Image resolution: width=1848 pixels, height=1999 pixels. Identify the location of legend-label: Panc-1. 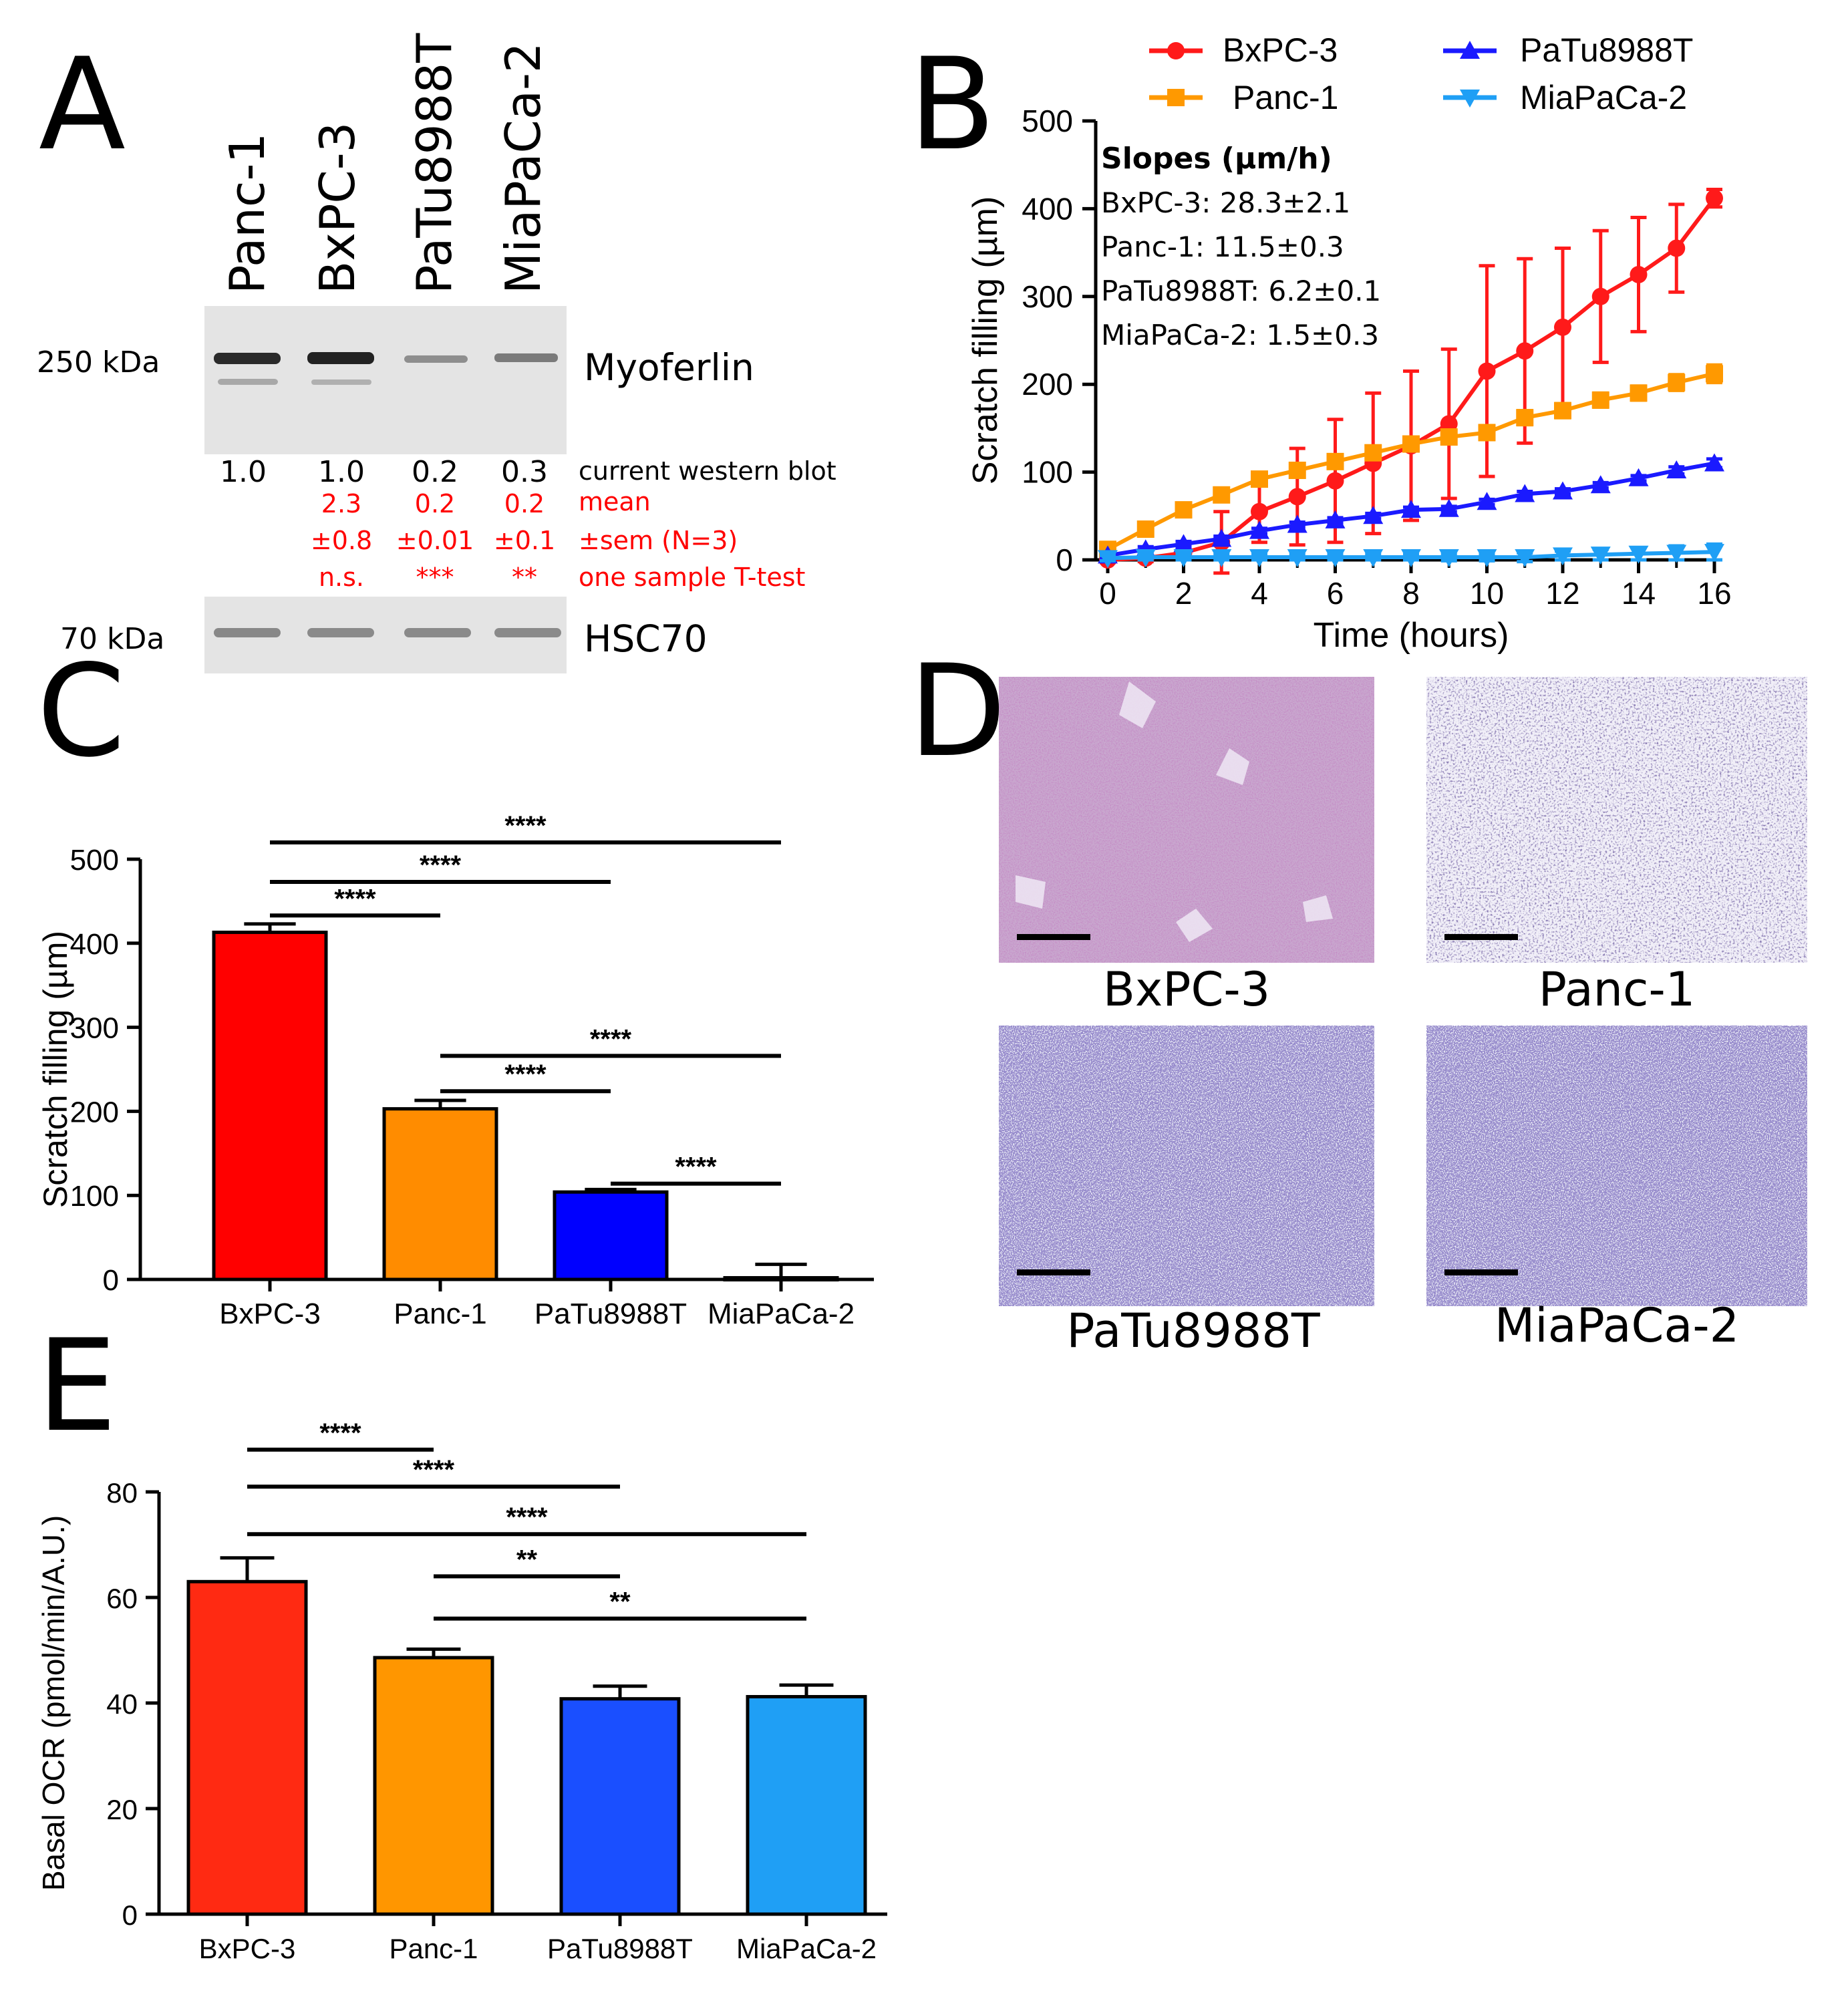
(1285, 97).